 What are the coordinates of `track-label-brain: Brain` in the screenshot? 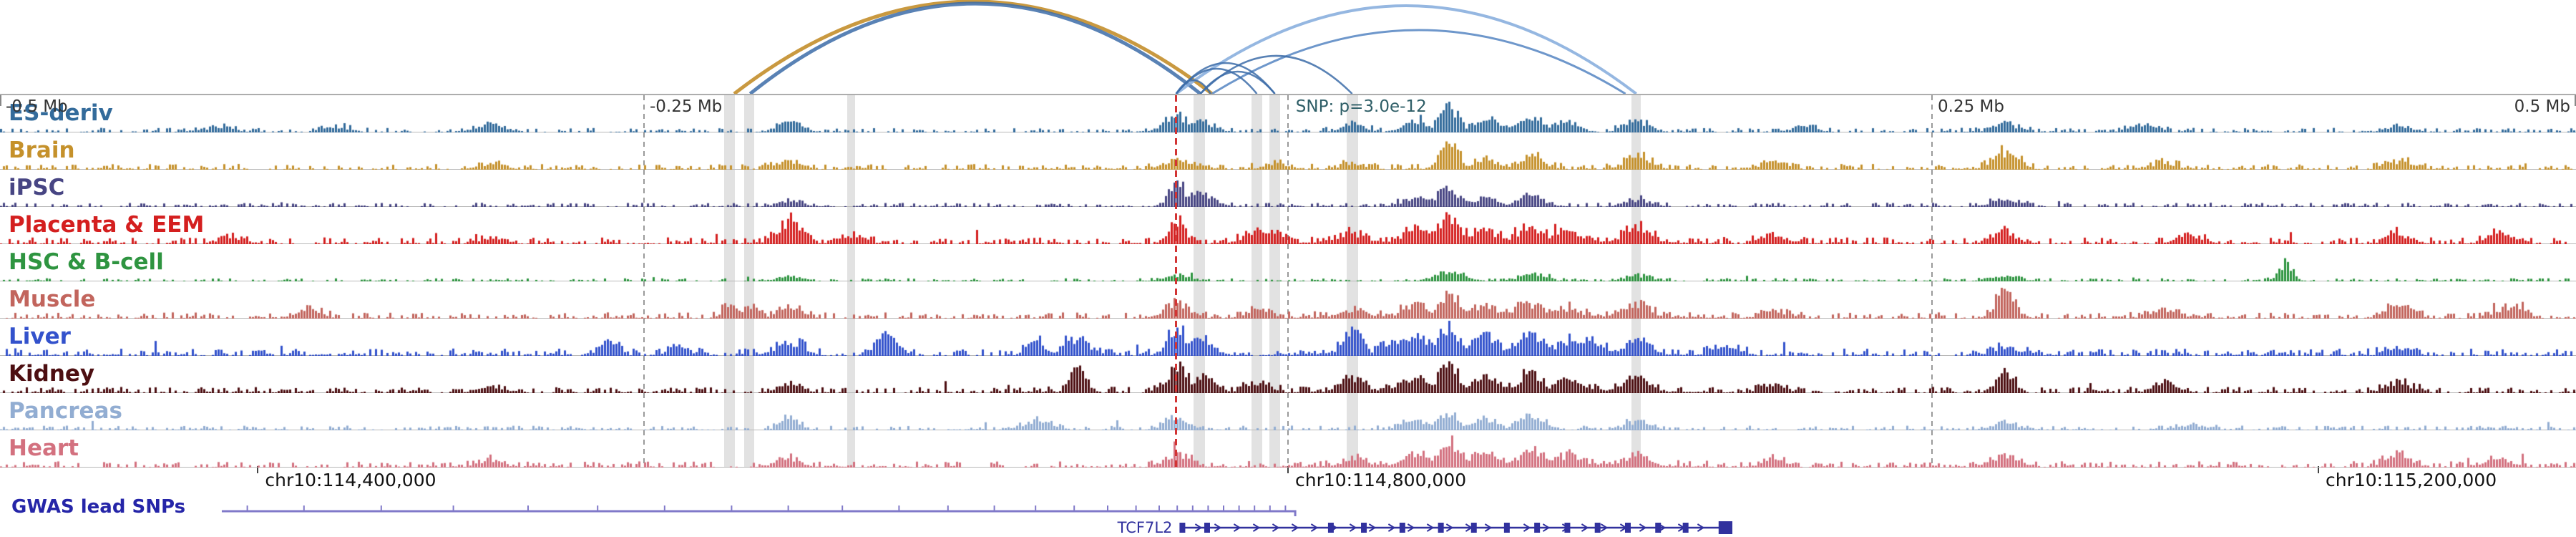 It's located at (42, 150).